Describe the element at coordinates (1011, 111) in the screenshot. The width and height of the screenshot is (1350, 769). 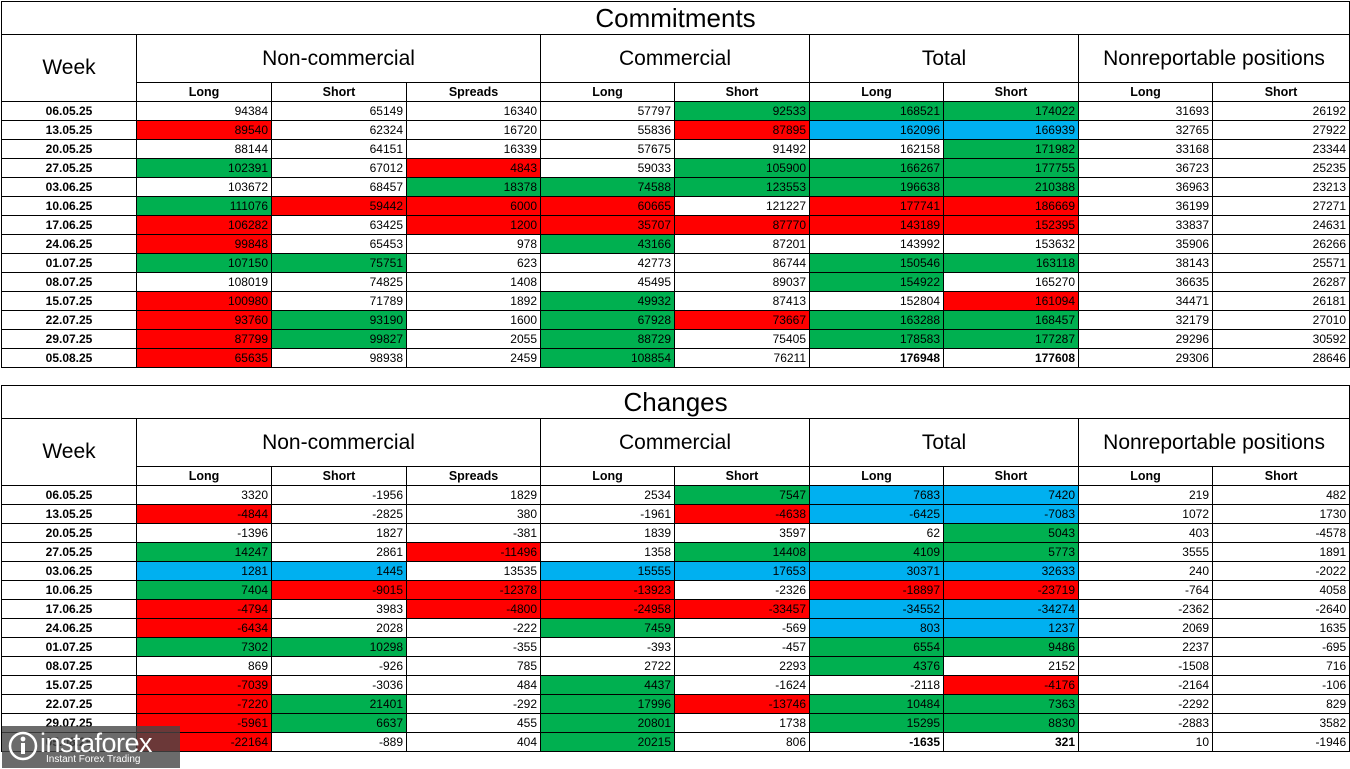
I see `value-cell: 174022` at that location.